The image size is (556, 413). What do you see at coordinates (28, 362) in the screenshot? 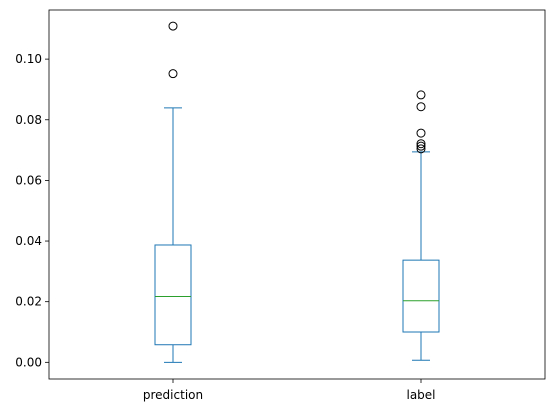
I see `y-tick-label: 0.00` at bounding box center [28, 362].